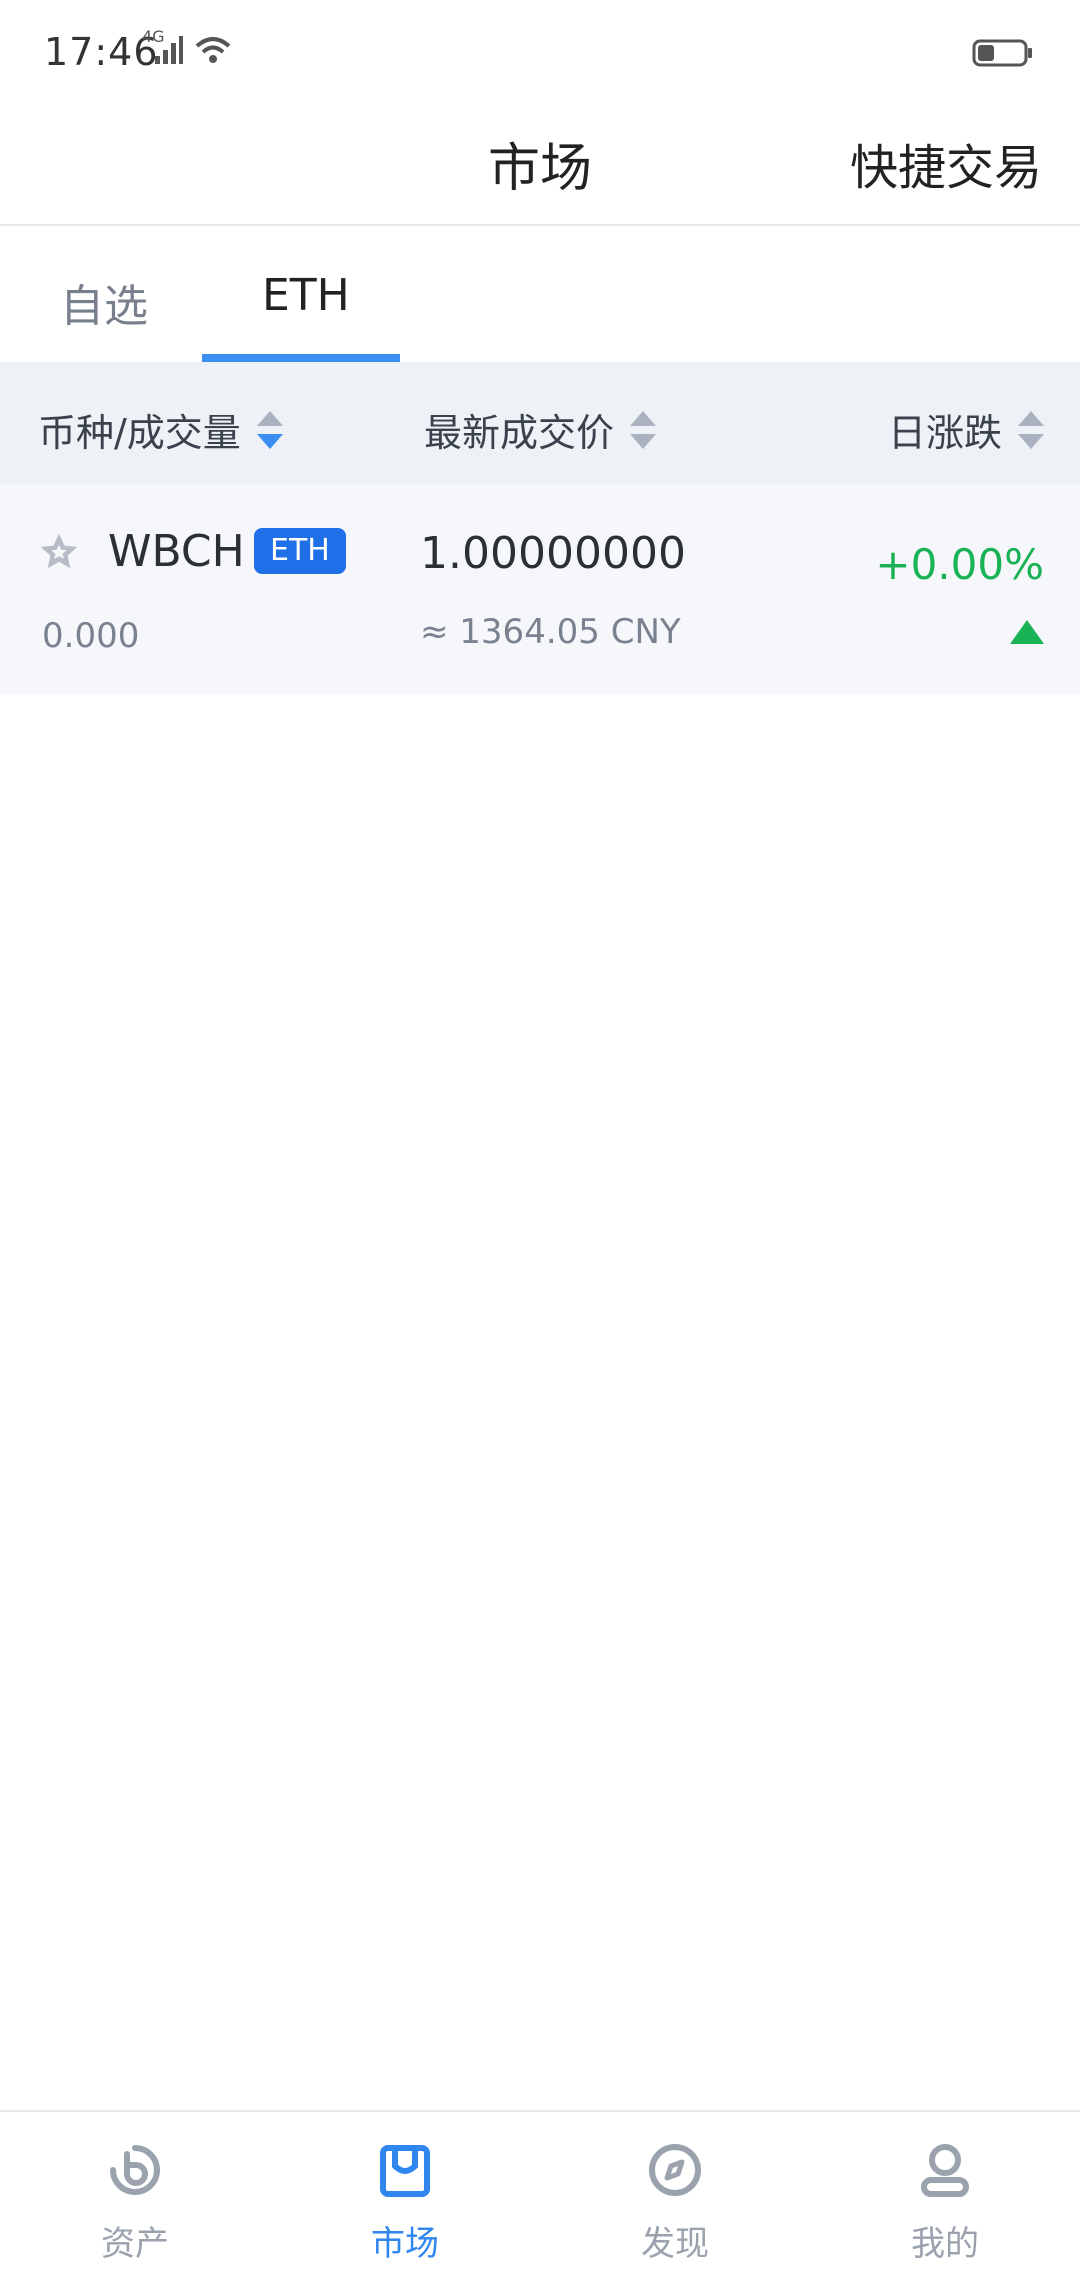  I want to click on favorite-star-icon, so click(59, 552).